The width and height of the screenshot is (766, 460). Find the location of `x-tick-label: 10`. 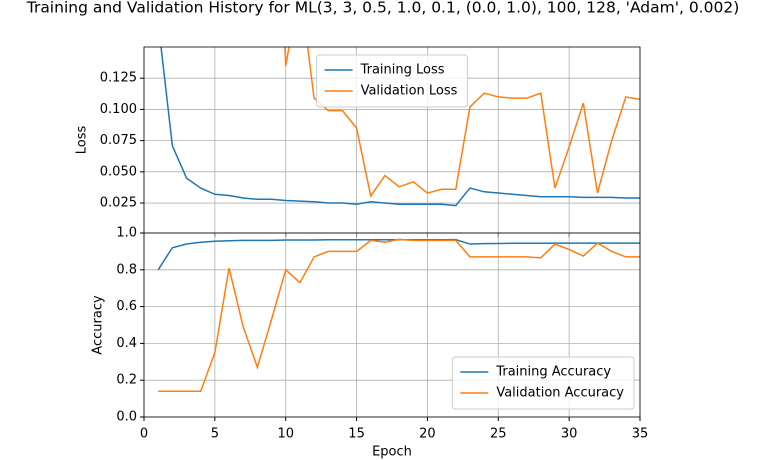

x-tick-label: 10 is located at coordinates (285, 434).